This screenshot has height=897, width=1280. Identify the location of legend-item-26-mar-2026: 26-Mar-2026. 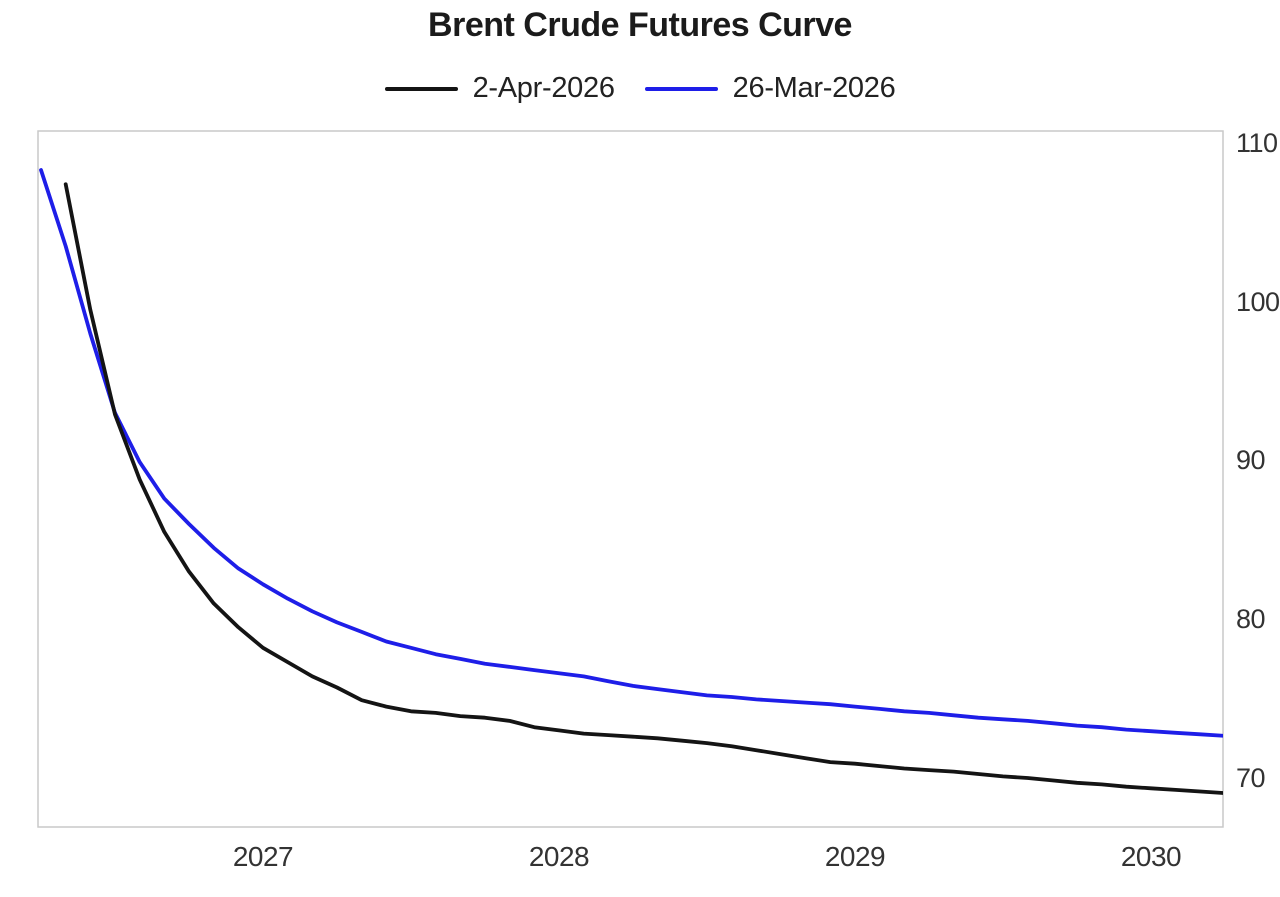
(770, 88).